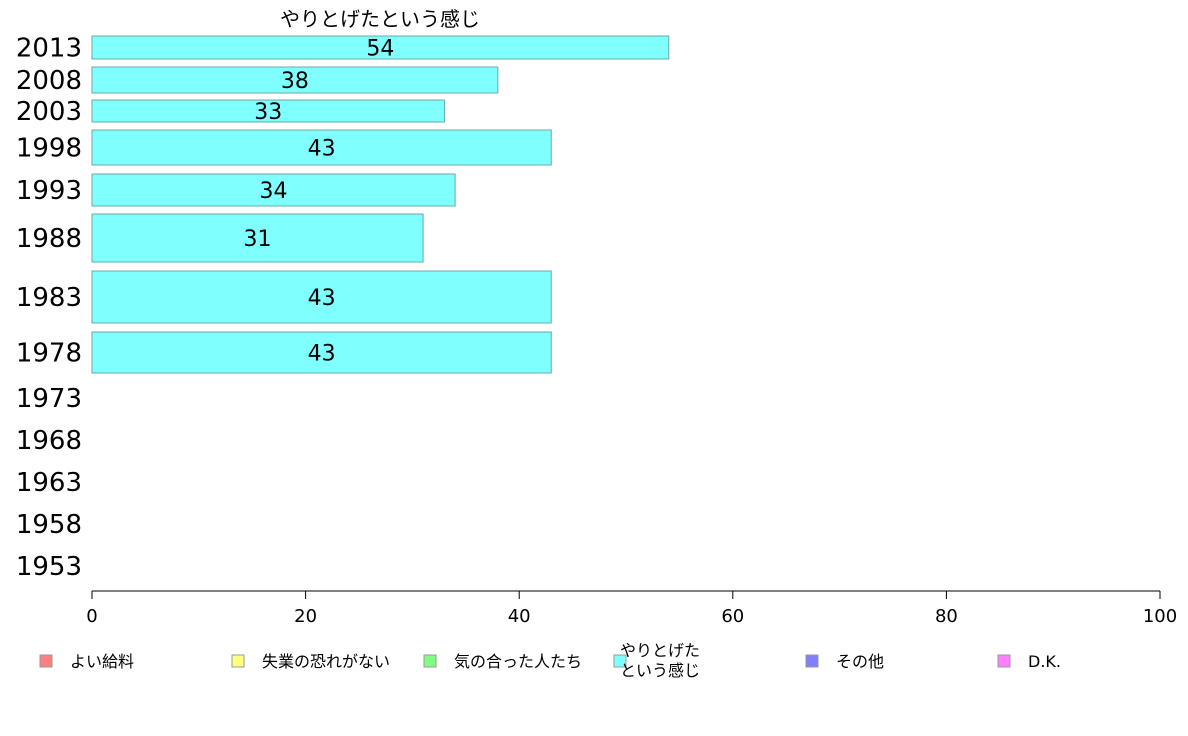 The height and width of the screenshot is (736, 1188). What do you see at coordinates (49, 525) in the screenshot?
I see `category-label-1958: 1958` at bounding box center [49, 525].